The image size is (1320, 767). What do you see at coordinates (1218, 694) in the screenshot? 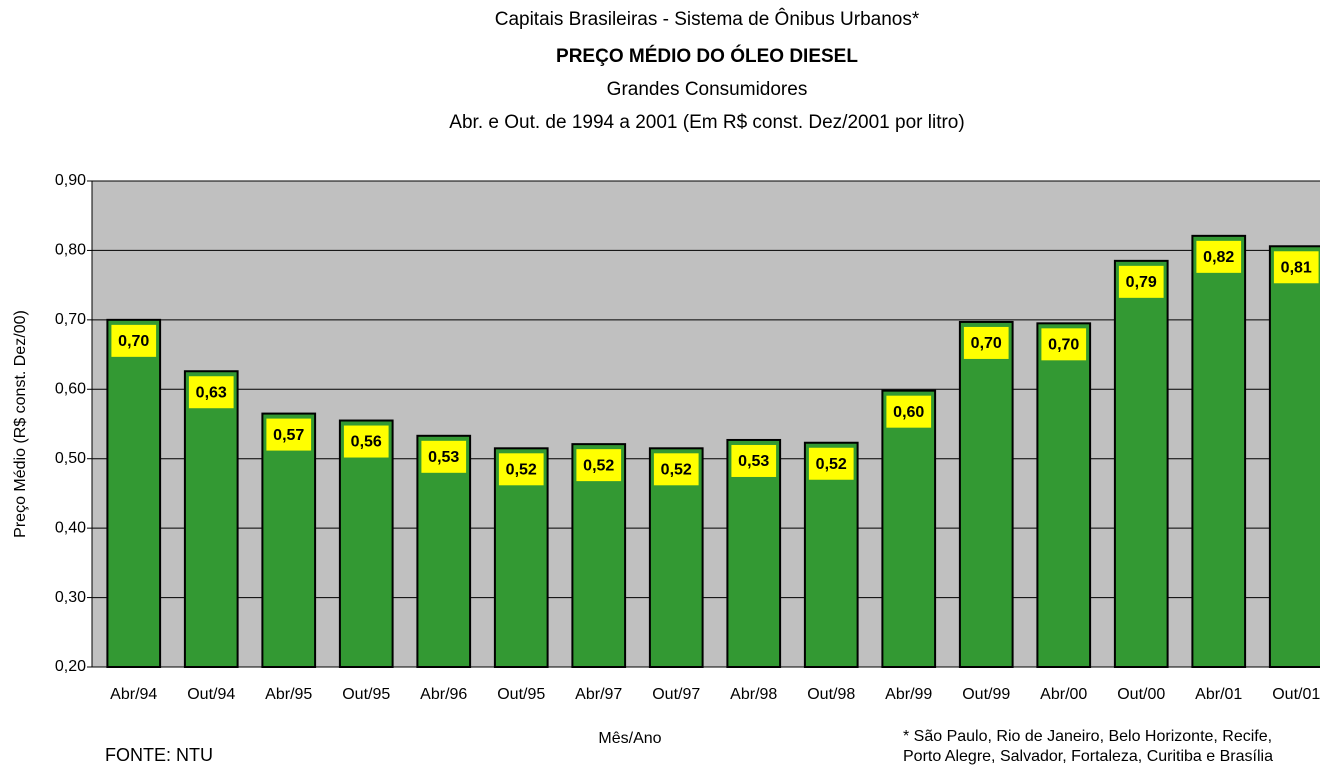
I see `x-tick-label: Abr/01` at bounding box center [1218, 694].